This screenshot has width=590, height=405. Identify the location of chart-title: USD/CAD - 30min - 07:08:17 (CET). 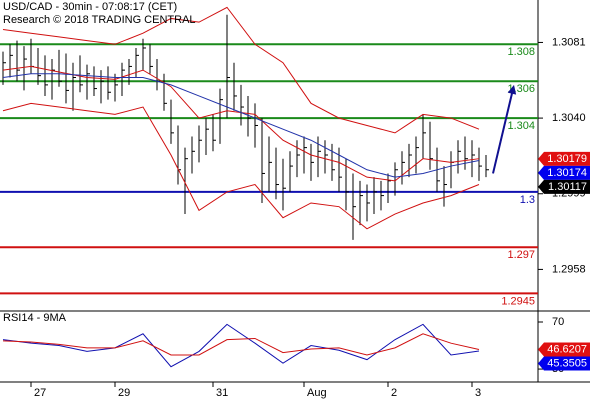
(90, 7).